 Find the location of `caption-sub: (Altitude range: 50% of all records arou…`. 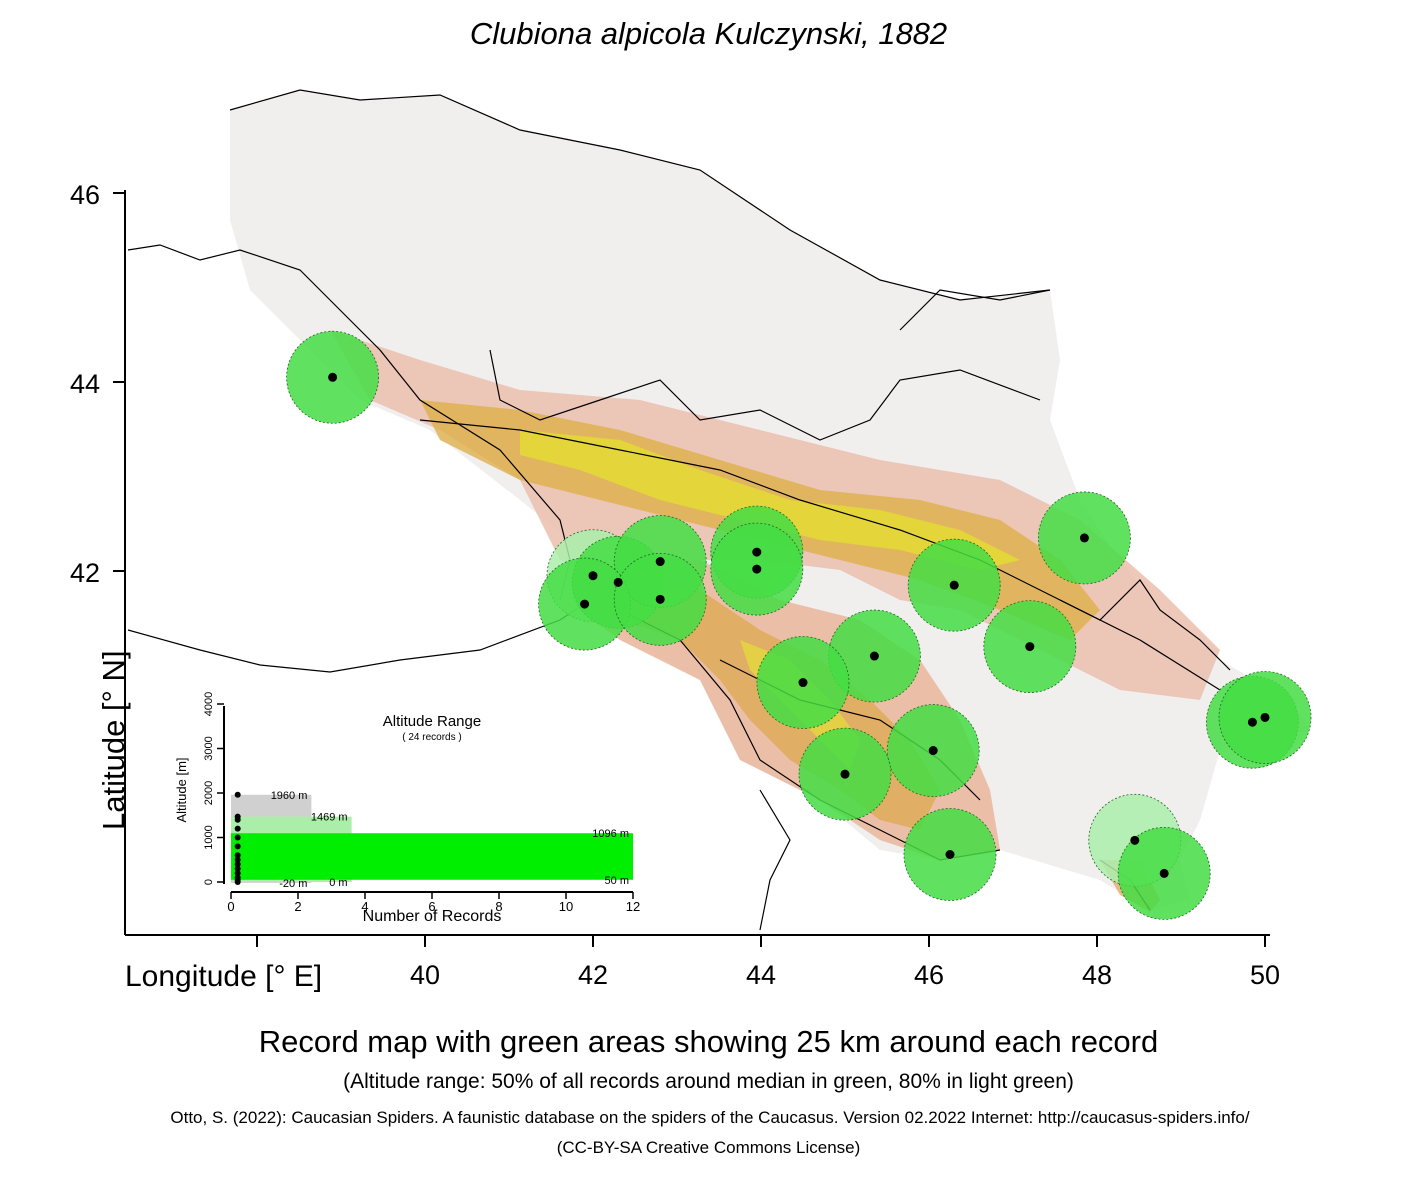

caption-sub: (Altitude range: 50% of all records arou… is located at coordinates (708, 1081).